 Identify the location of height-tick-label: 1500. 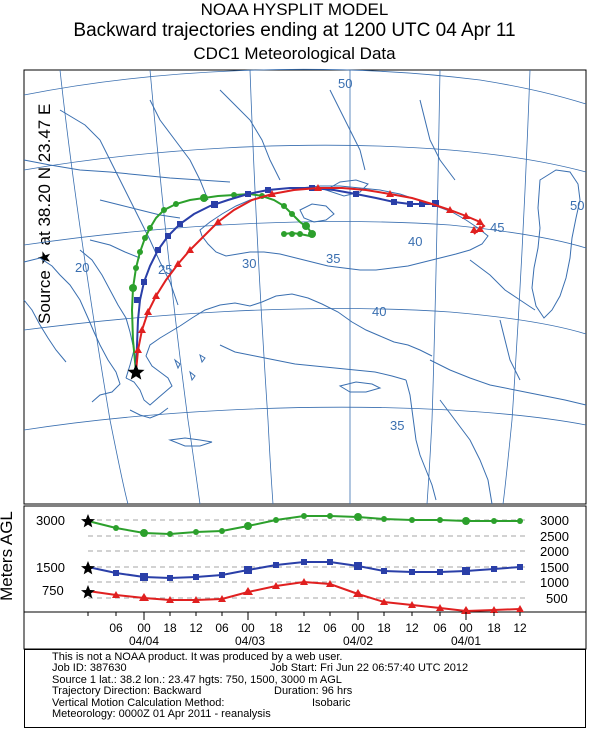
(554, 567).